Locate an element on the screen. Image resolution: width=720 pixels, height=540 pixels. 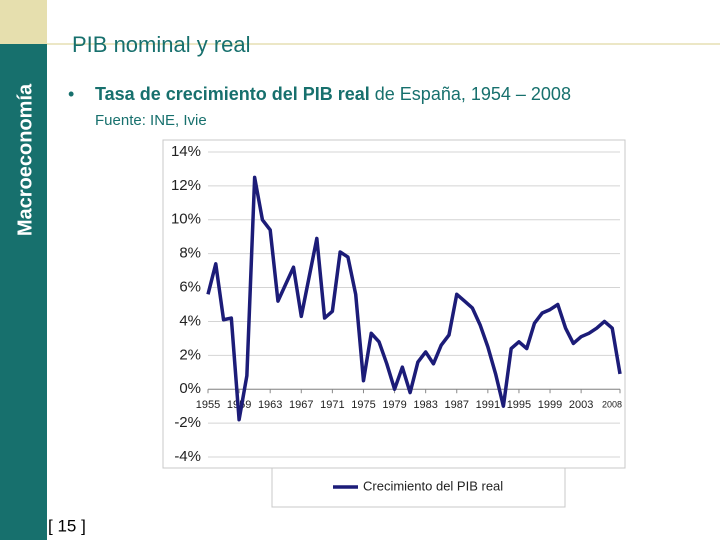
page-number: [ 15 ] is located at coordinates (67, 525).